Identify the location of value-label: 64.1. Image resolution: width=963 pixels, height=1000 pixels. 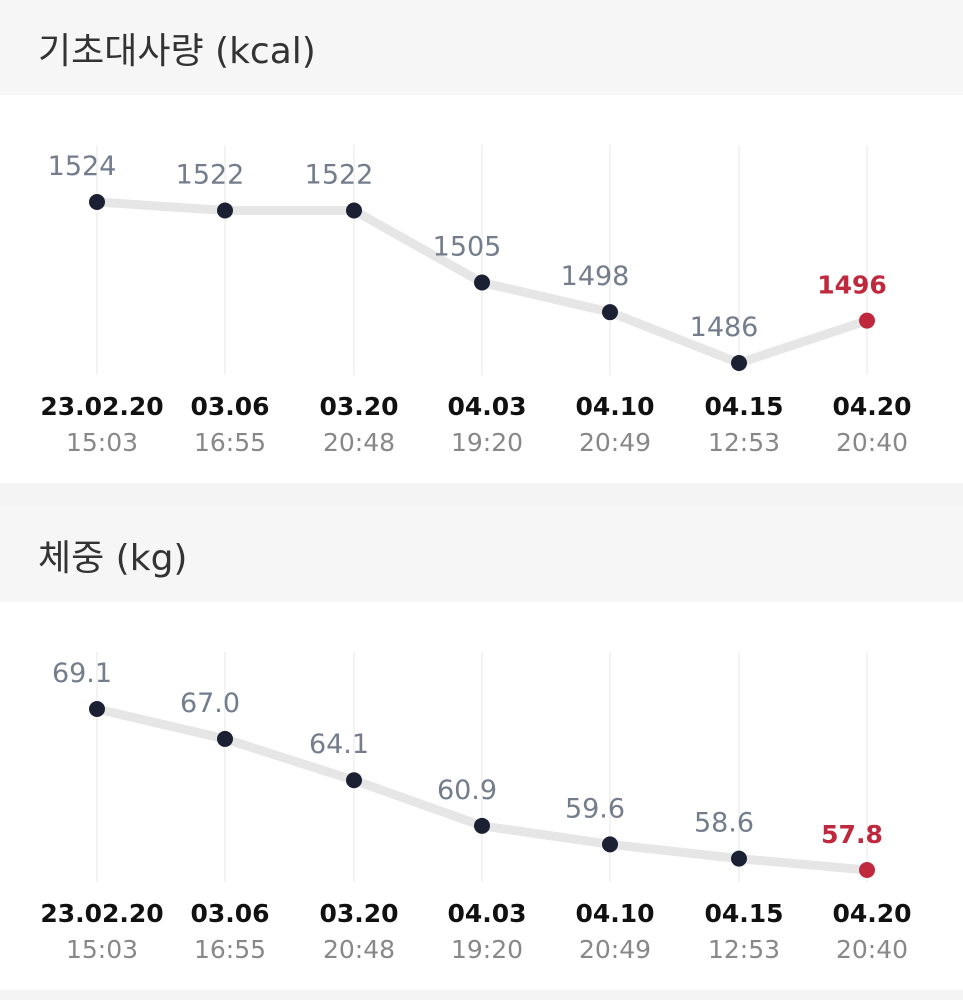
(339, 744).